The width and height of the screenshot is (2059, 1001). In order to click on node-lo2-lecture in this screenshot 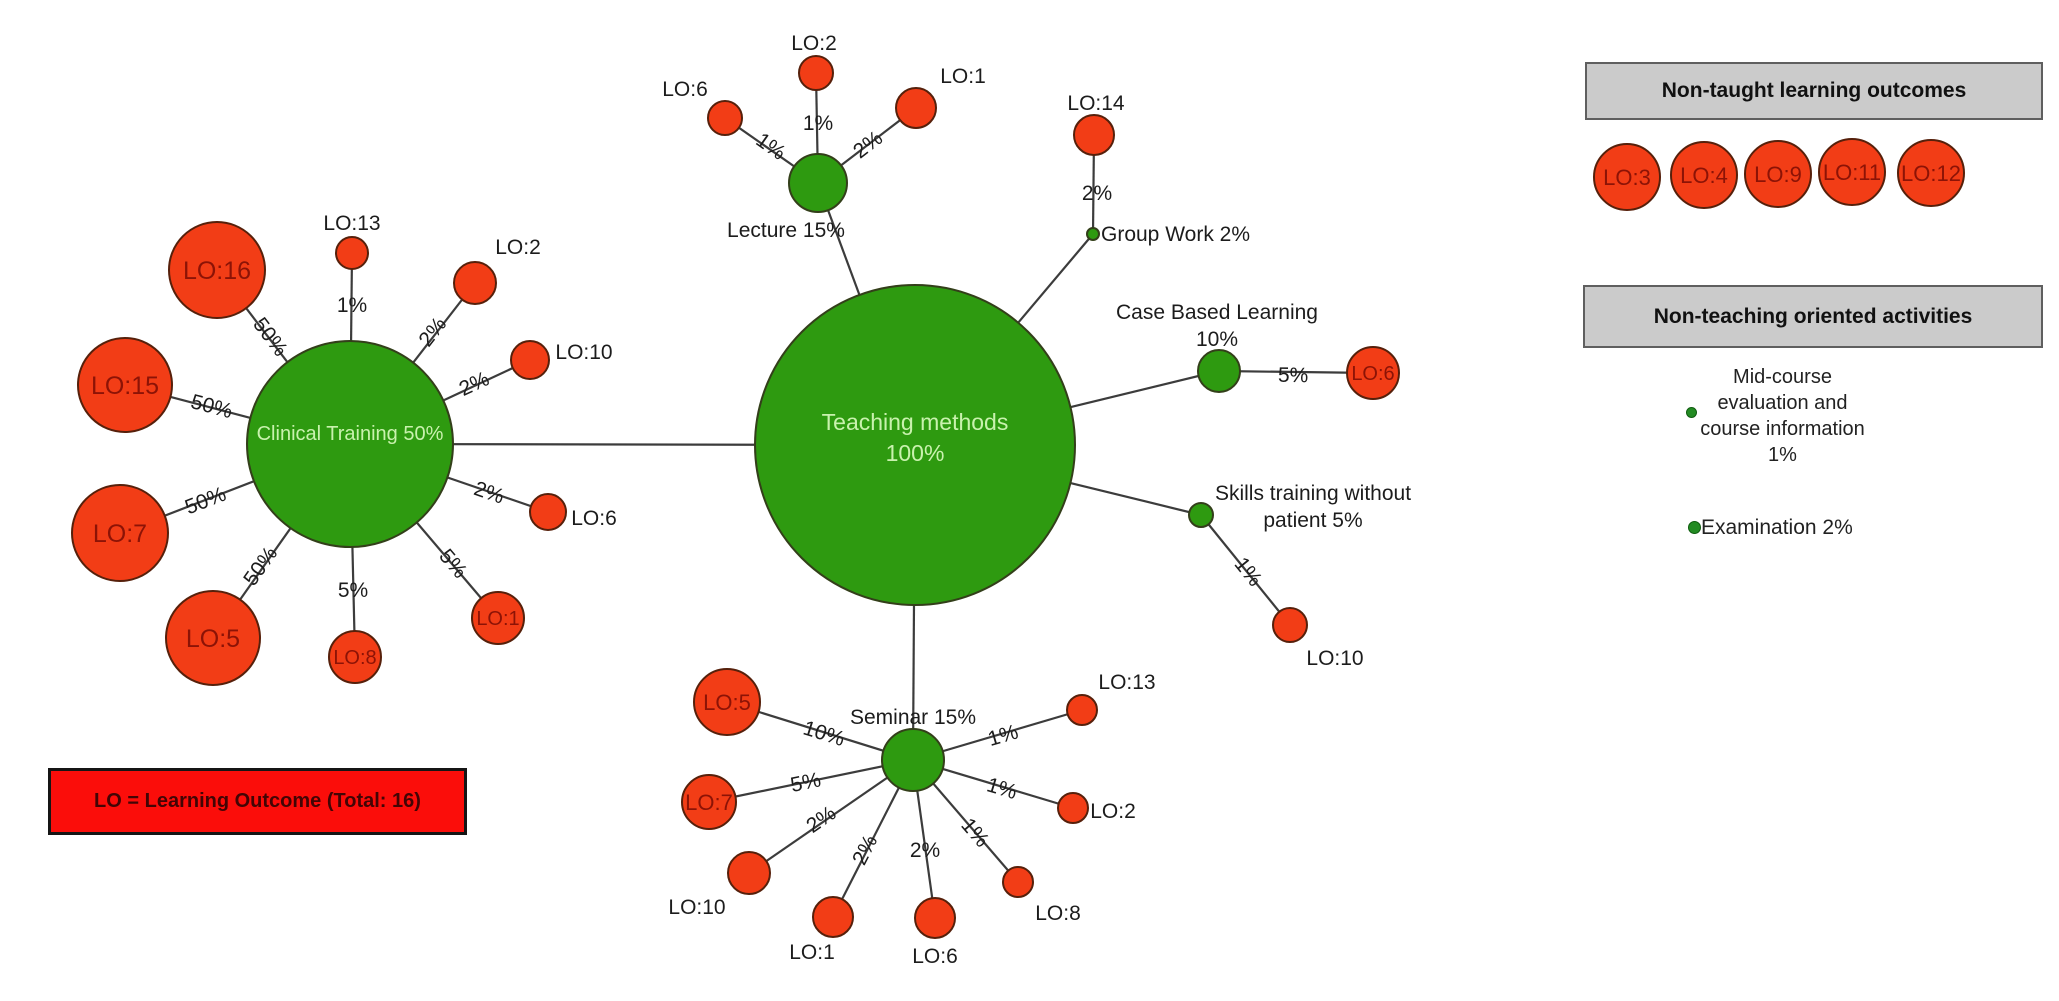, I will do `click(816, 73)`.